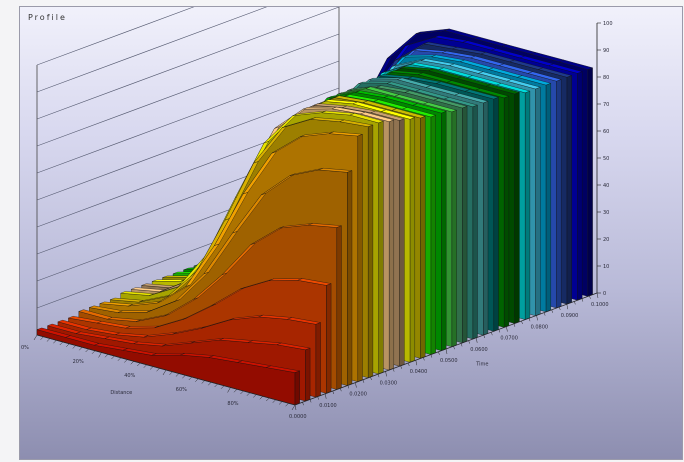  What do you see at coordinates (540, 327) in the screenshot?
I see `y-tick-label: 0.0800` at bounding box center [540, 327].